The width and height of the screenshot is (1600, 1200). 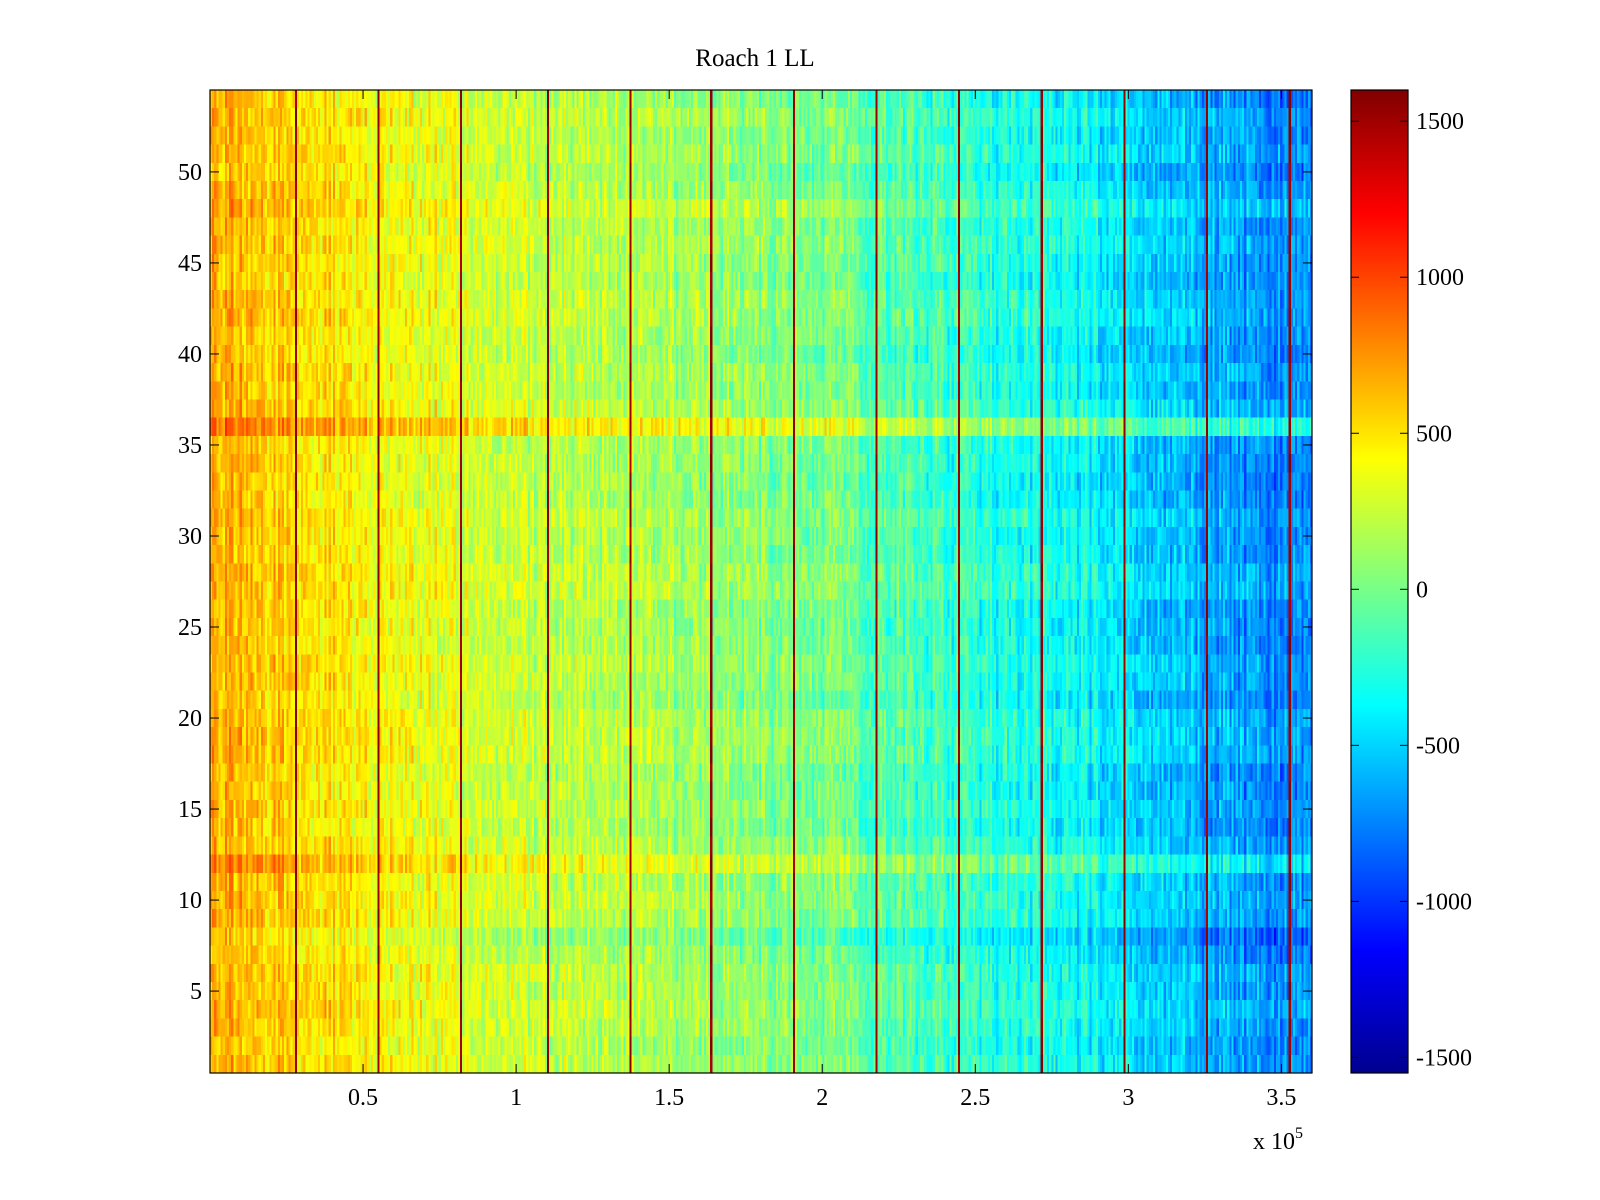 I want to click on colorbar-ticks: 1500 1000 500 0 -500 -1000 -1500, so click(x=1411, y=590).